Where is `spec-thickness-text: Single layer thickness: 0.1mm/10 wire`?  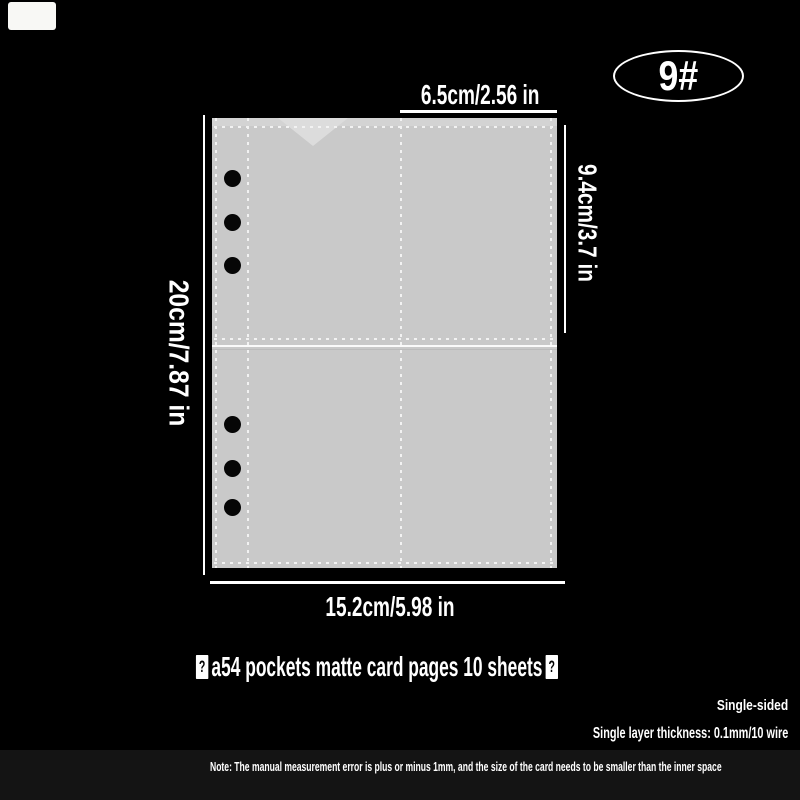
spec-thickness-text: Single layer thickness: 0.1mm/10 wire is located at coordinates (690, 733).